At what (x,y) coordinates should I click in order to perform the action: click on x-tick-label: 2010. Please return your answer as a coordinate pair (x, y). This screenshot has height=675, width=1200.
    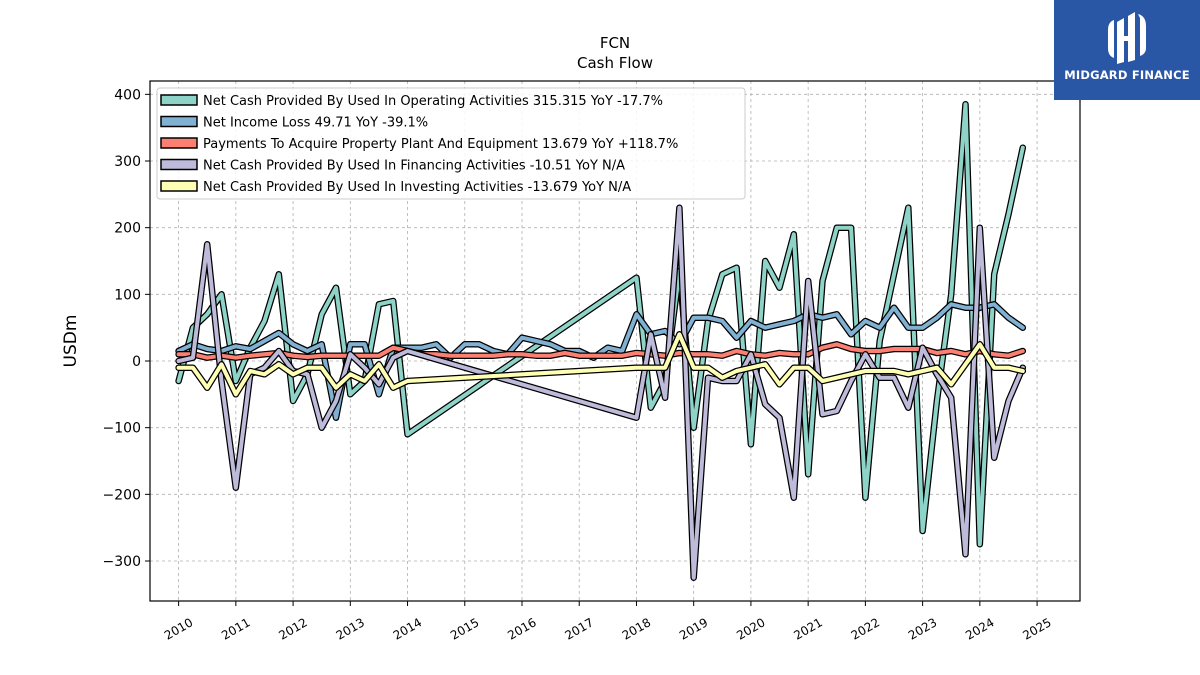
    Looking at the image, I should click on (178, 628).